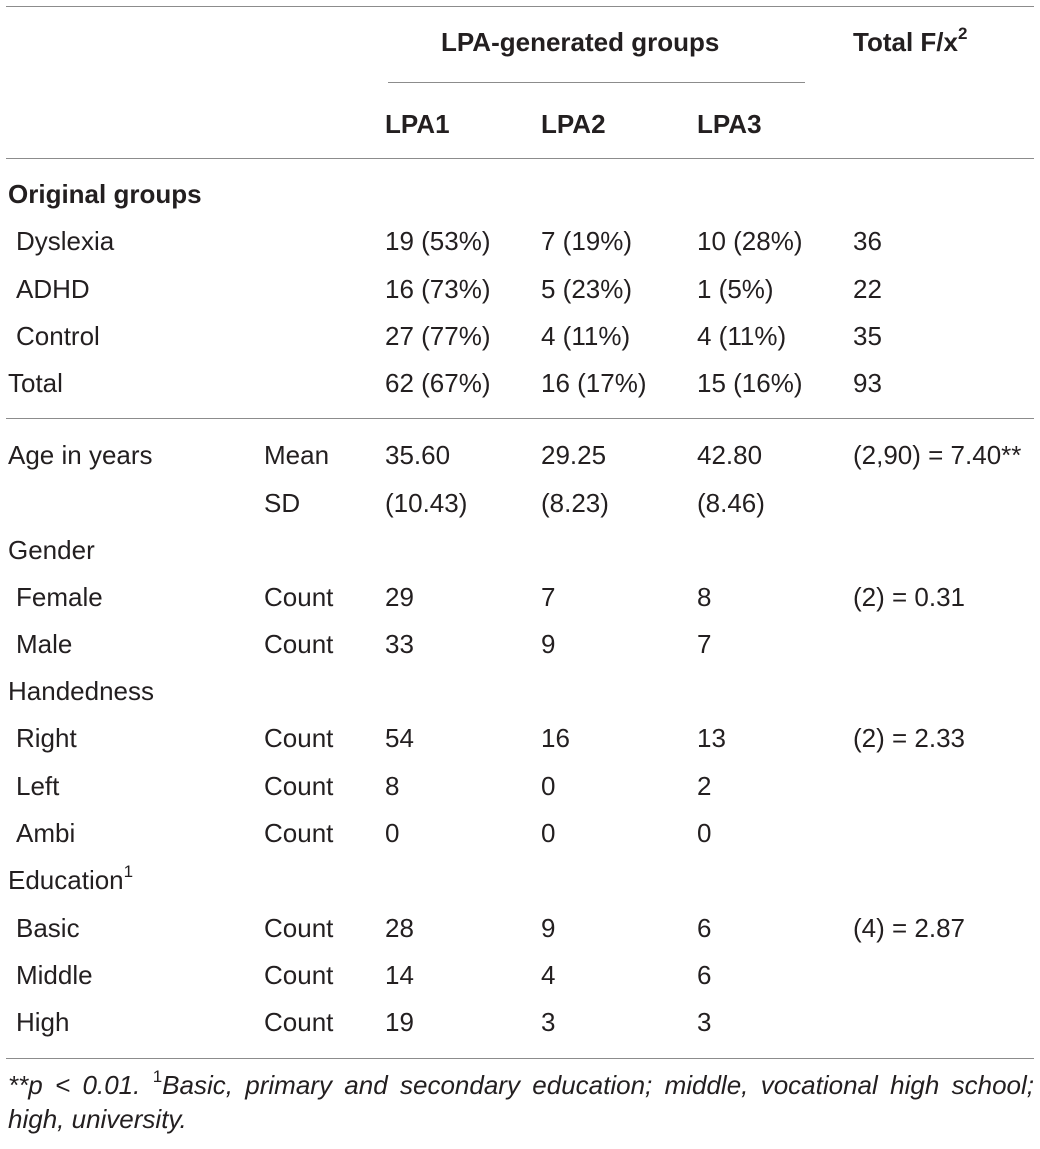 The width and height of the screenshot is (1040, 1149). What do you see at coordinates (587, 289) in the screenshot?
I see `cell-lpa2: 5 (23%)` at bounding box center [587, 289].